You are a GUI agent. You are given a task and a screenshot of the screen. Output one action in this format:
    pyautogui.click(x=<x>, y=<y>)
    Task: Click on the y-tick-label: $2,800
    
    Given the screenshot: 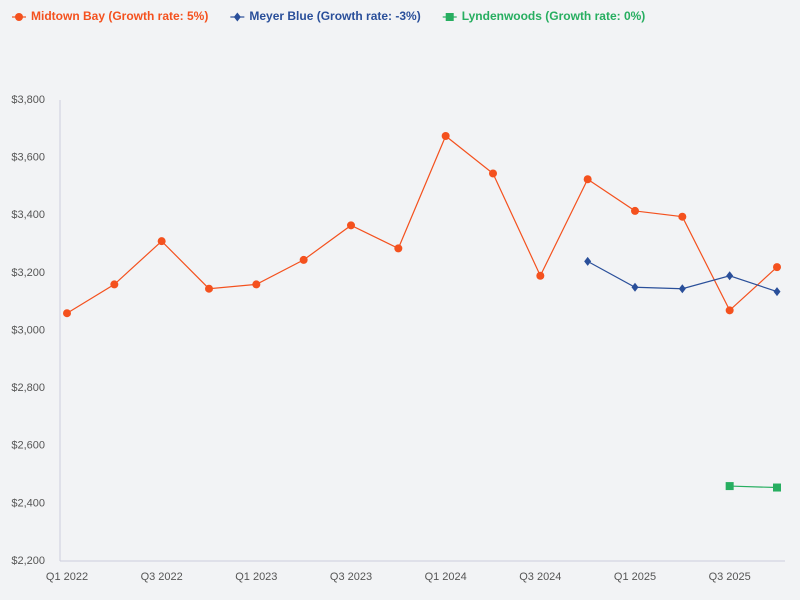 What is the action you would take?
    pyautogui.click(x=28, y=388)
    